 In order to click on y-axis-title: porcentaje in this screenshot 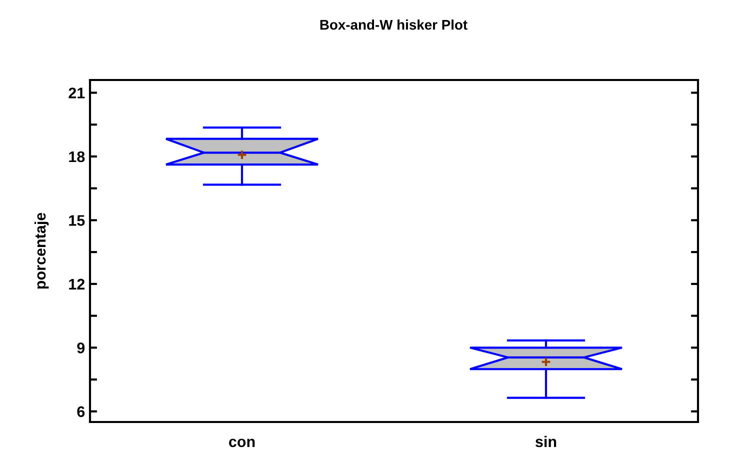, I will do `click(41, 250)`.